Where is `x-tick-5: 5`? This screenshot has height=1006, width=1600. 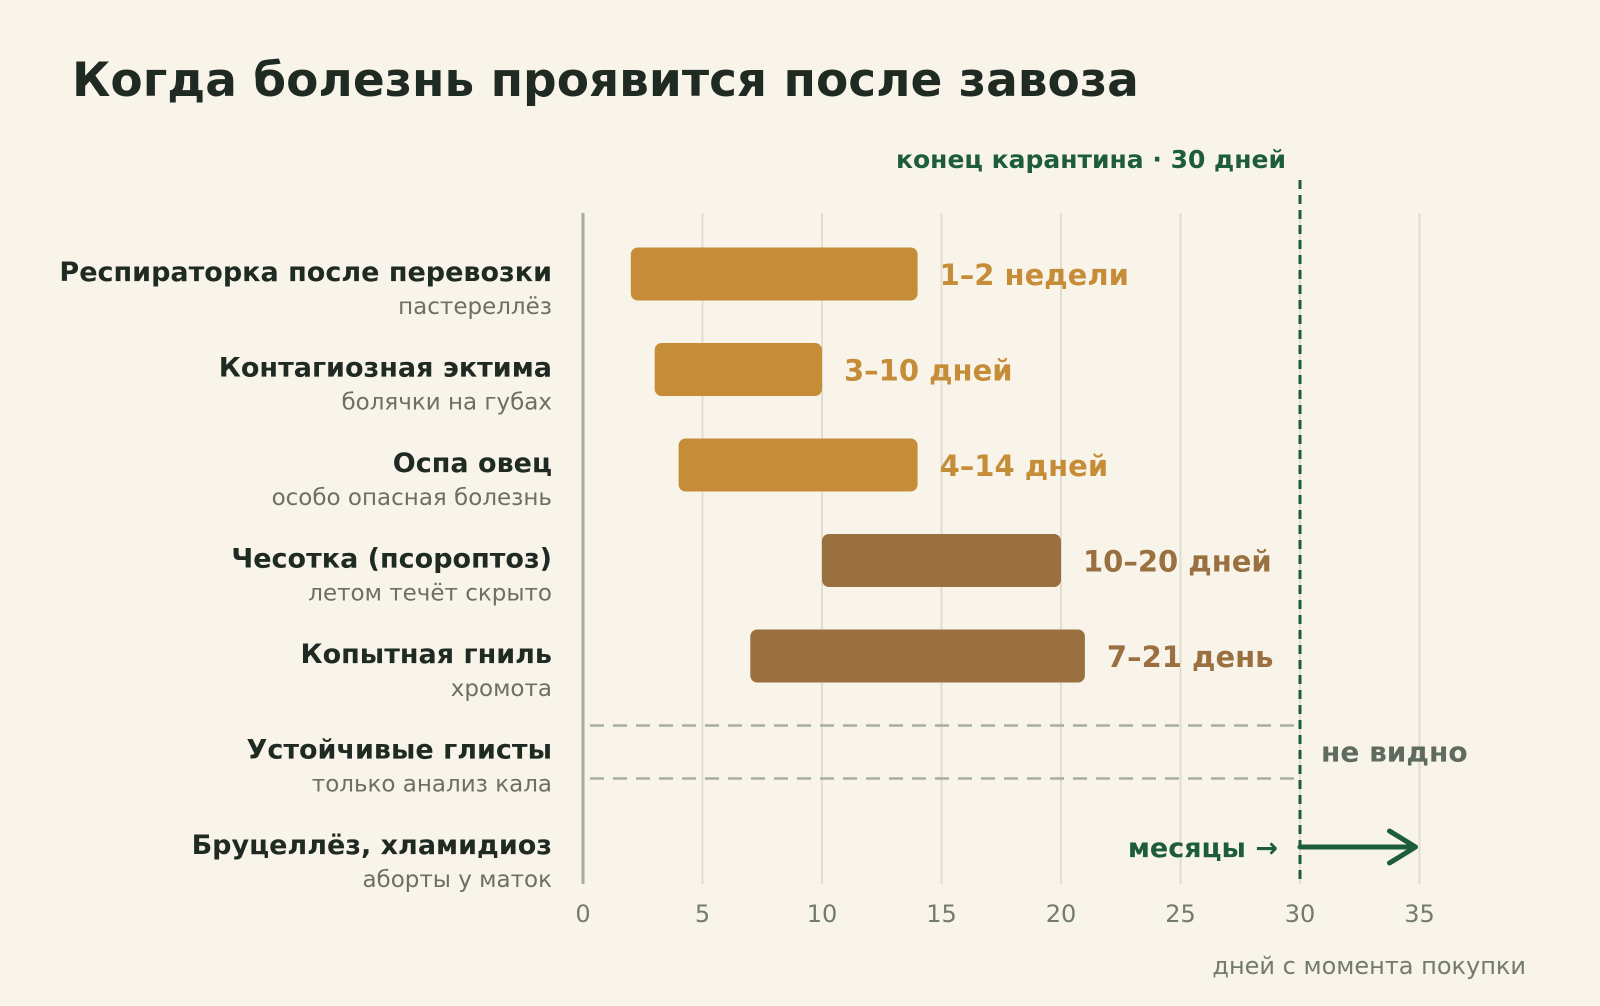 x-tick-5: 5 is located at coordinates (702, 914).